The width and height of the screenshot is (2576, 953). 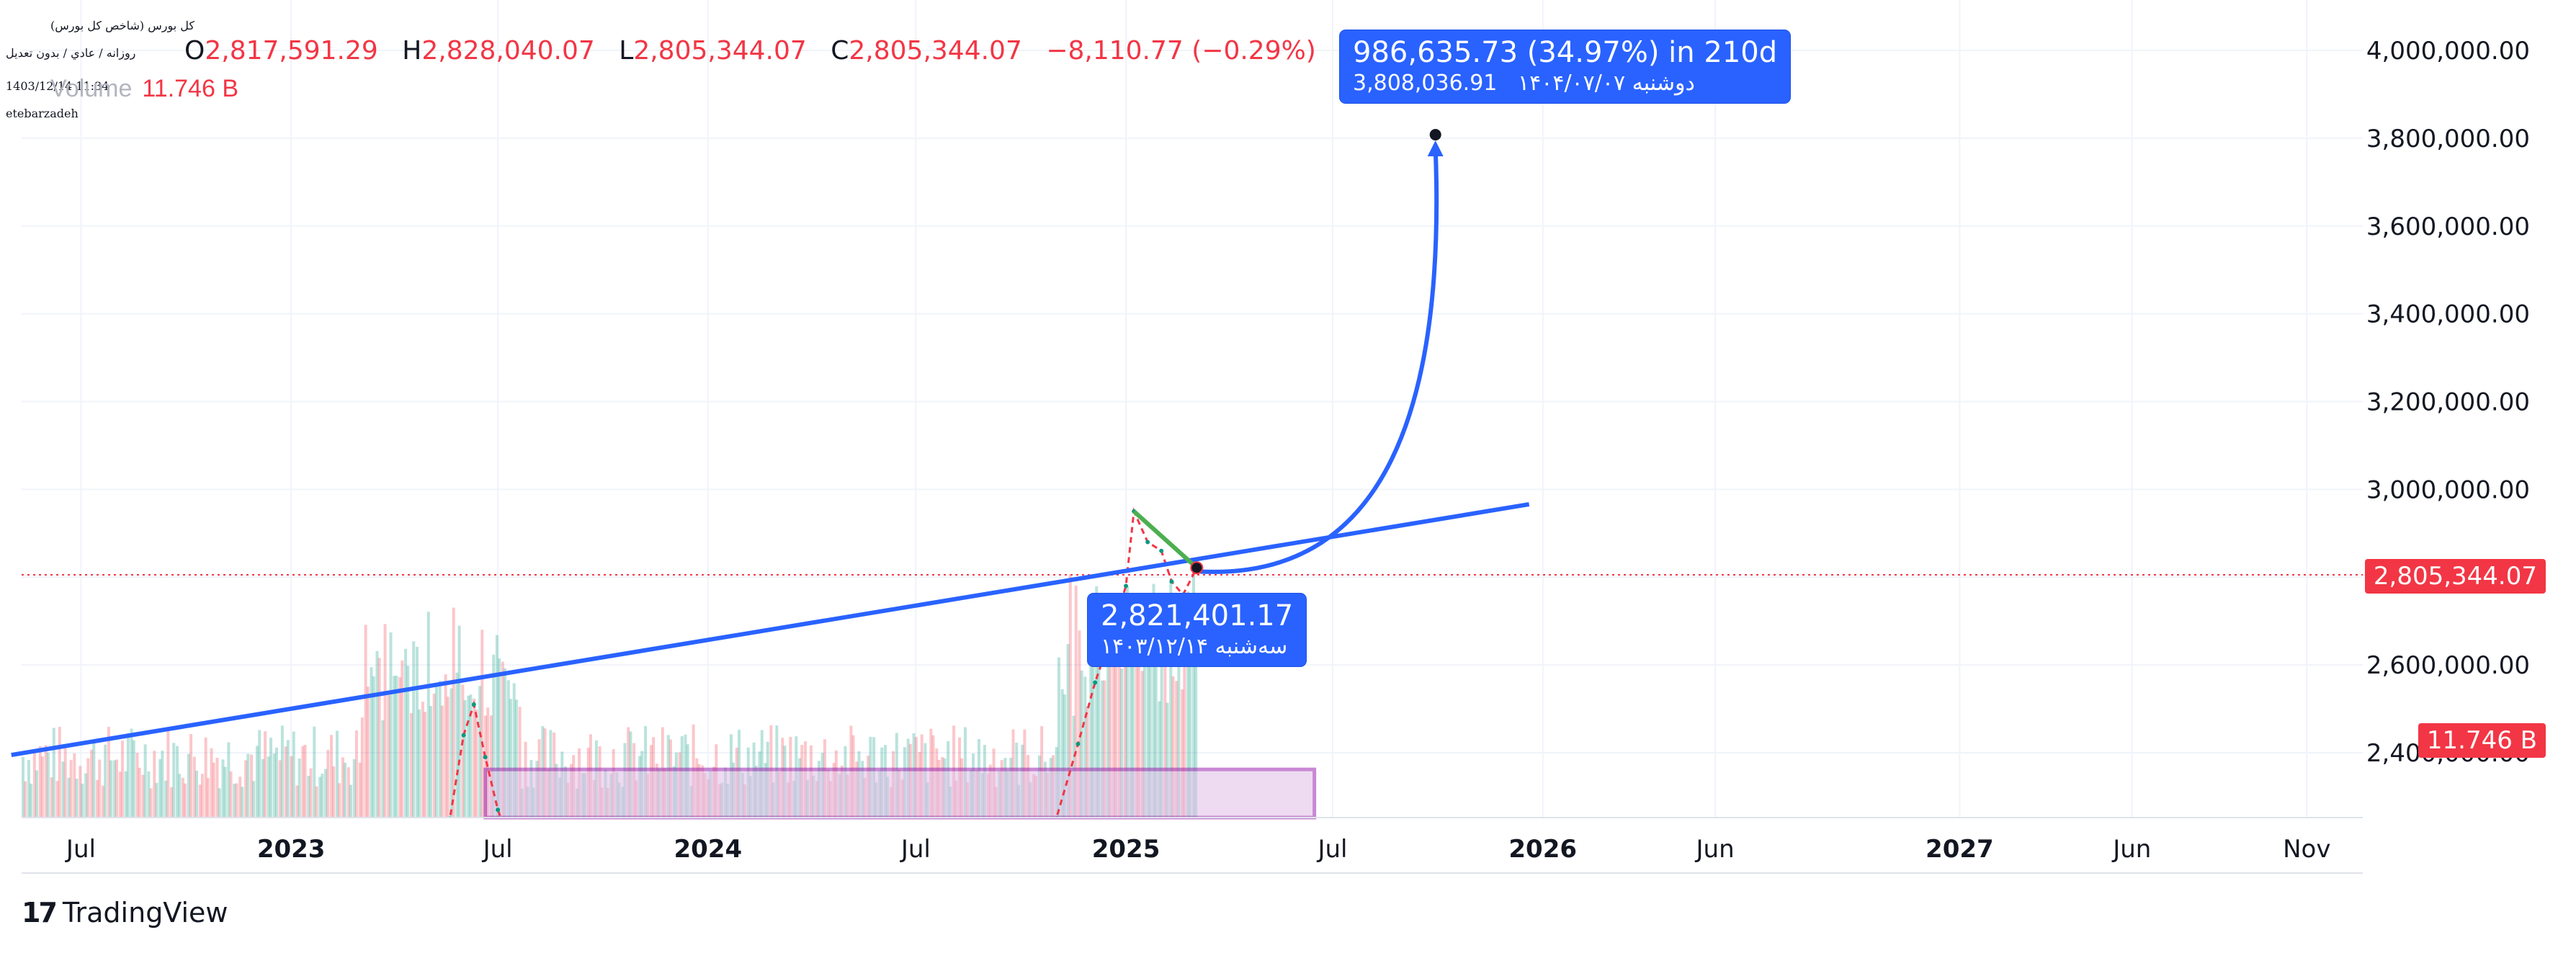 What do you see at coordinates (2448, 51) in the screenshot?
I see `y-tick-label: 4,000,000.00` at bounding box center [2448, 51].